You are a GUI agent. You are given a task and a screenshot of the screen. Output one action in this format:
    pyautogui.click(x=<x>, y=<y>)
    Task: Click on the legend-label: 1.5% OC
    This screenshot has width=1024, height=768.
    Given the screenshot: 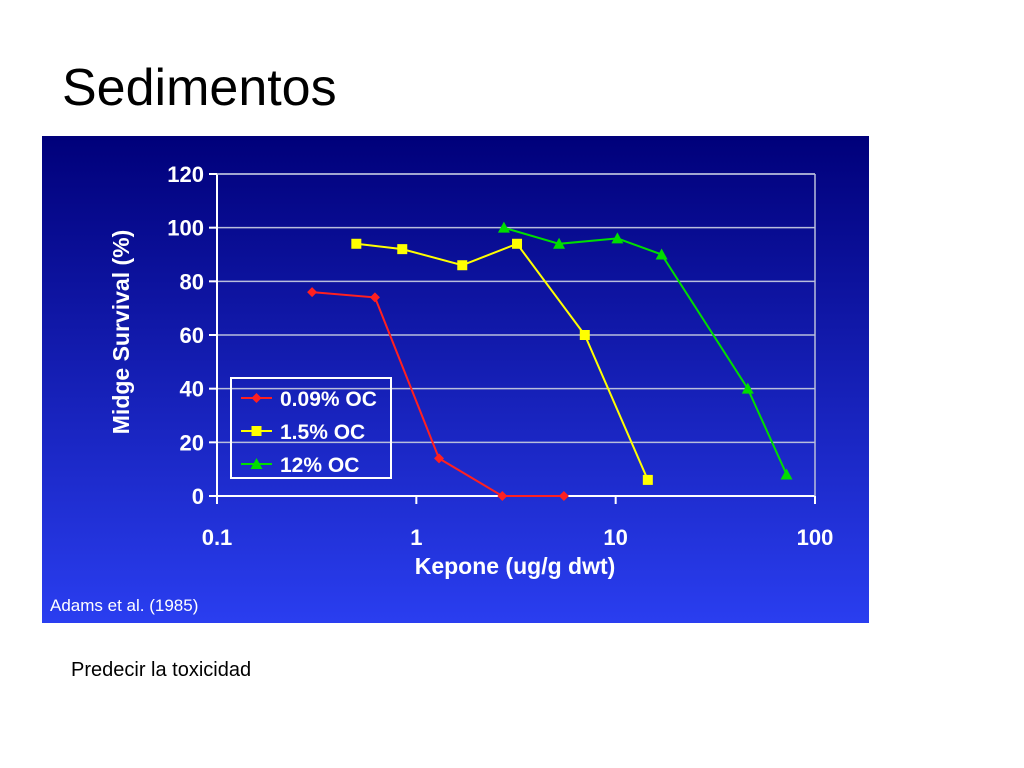 What is the action you would take?
    pyautogui.click(x=322, y=432)
    